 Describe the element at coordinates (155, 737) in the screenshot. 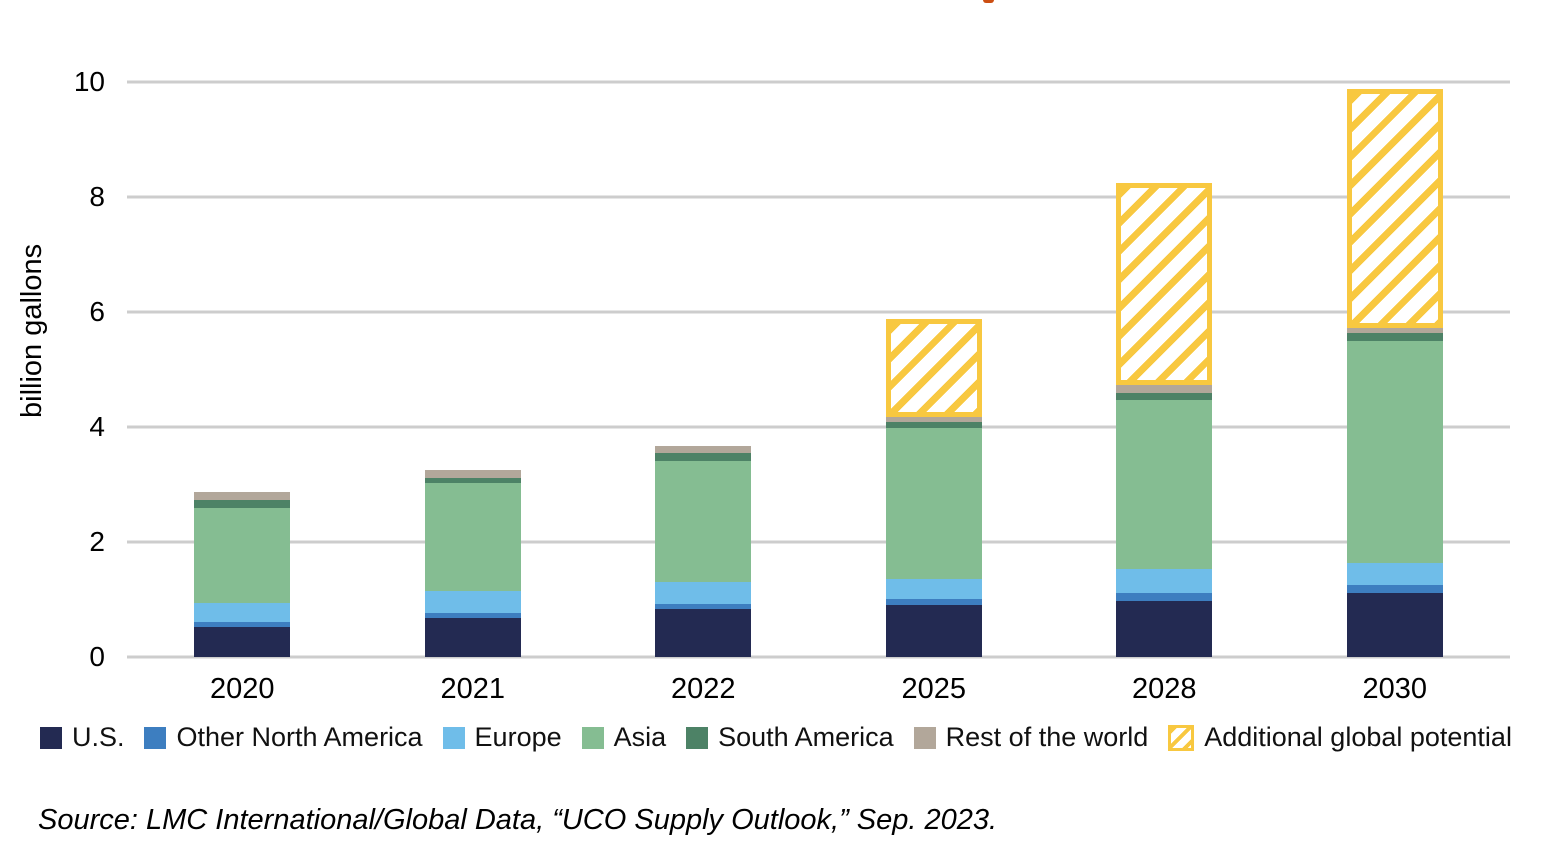

I see `legend-swatch-other-north-america` at that location.